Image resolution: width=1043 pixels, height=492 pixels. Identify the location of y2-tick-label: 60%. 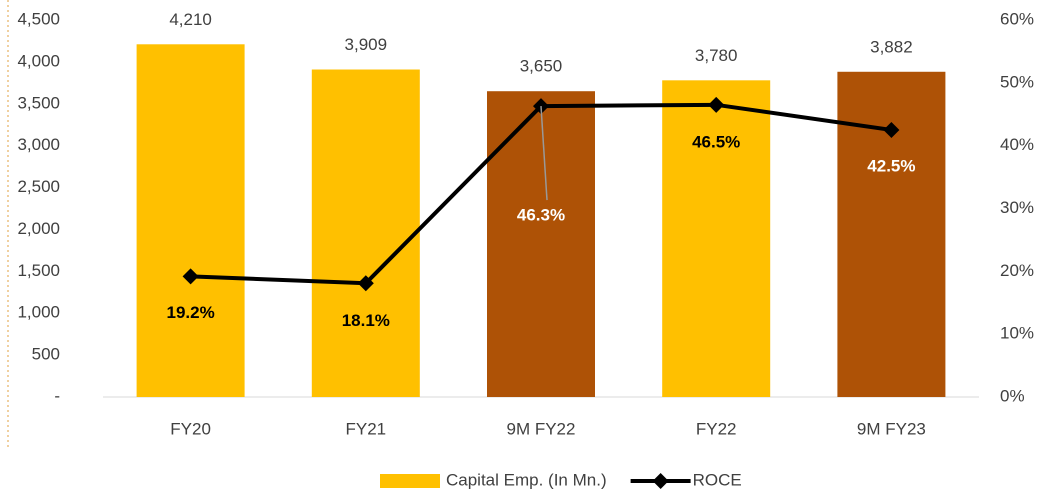
(1017, 18).